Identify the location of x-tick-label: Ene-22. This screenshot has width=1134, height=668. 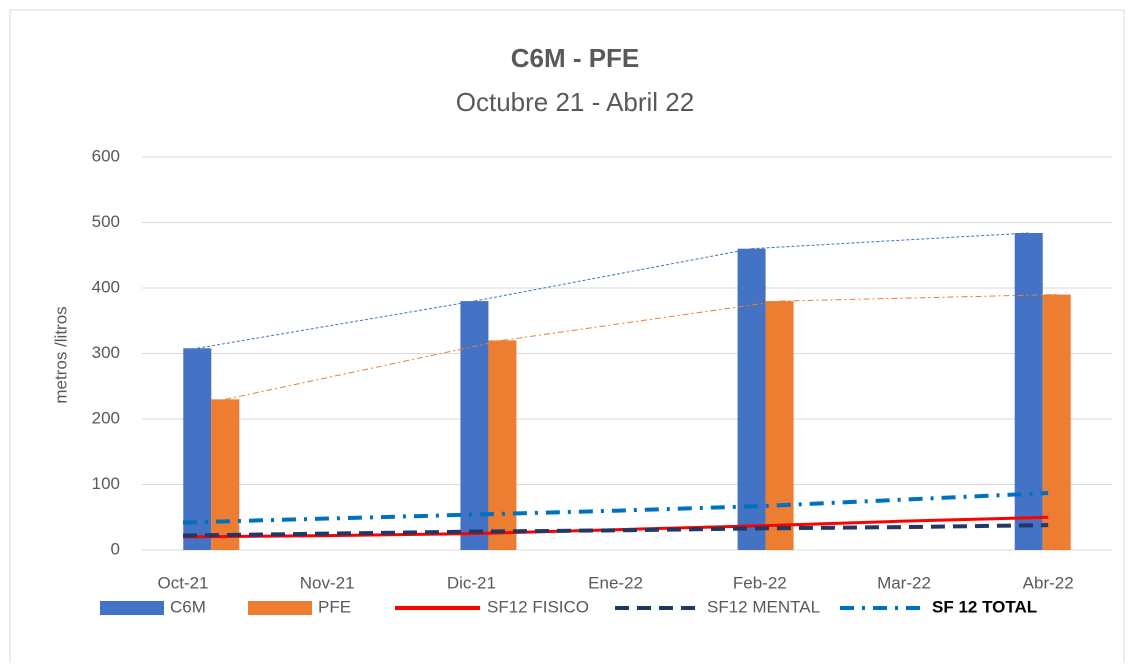
(615, 582).